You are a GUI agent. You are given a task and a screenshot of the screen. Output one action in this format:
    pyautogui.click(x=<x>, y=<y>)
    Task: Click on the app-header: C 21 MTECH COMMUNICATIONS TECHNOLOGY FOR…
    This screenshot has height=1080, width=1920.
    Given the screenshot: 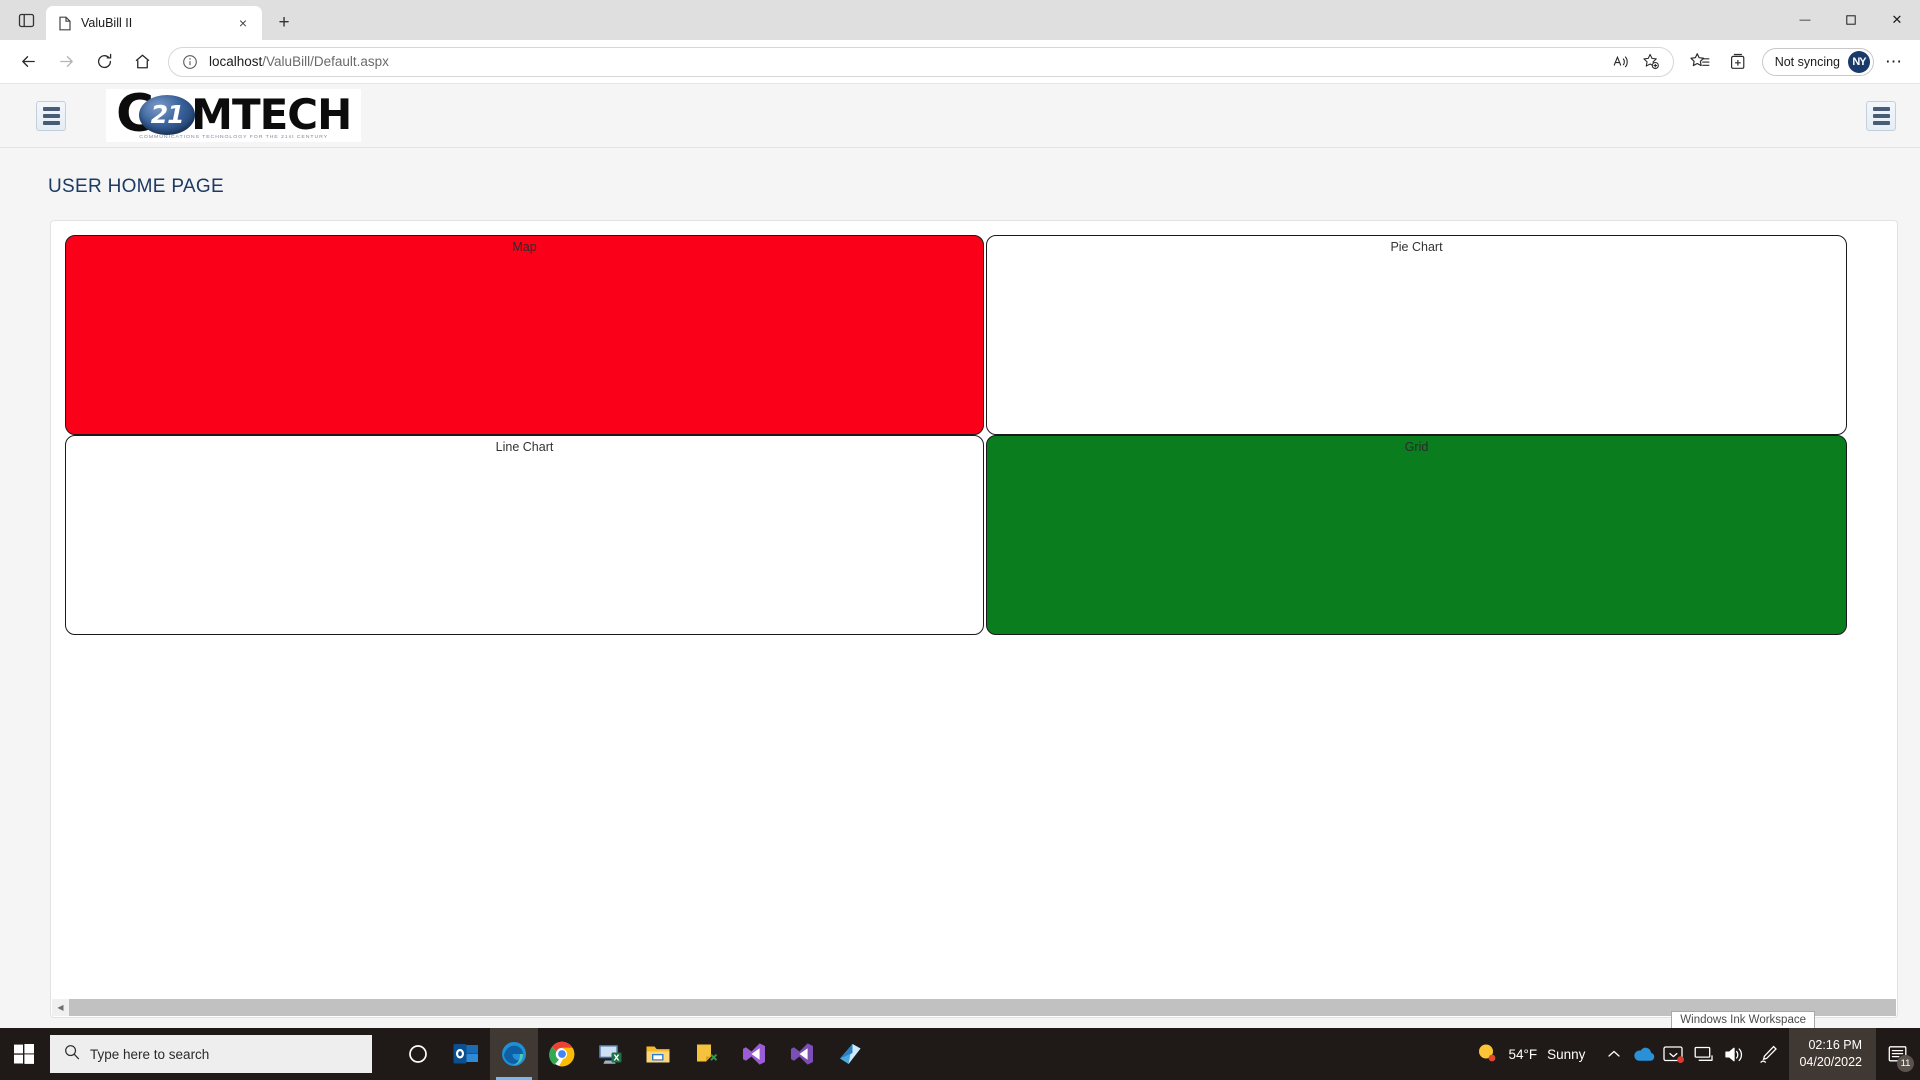 What is the action you would take?
    pyautogui.click(x=960, y=116)
    